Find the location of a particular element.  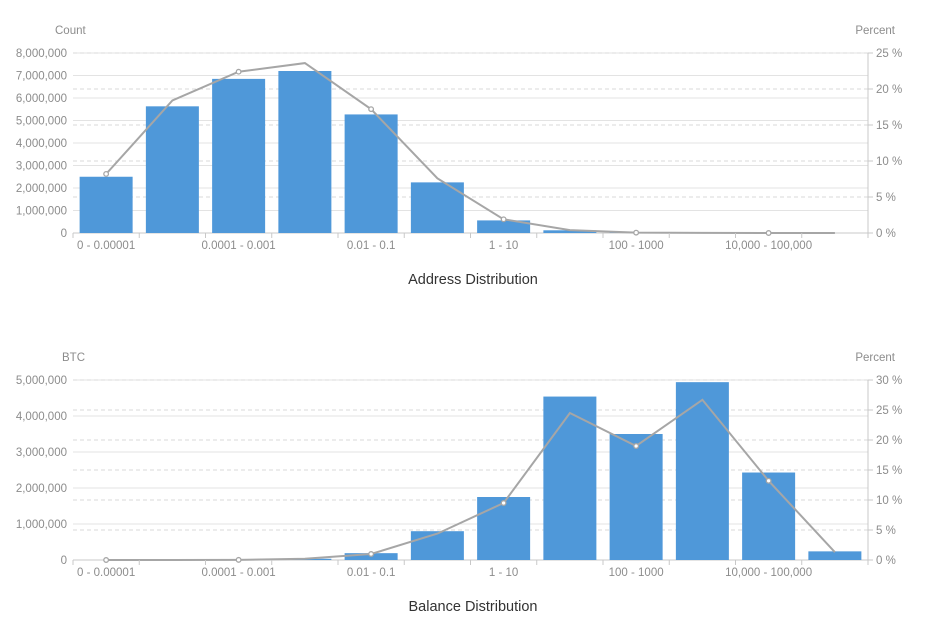

balance-right-tick-label: 20 % is located at coordinates (889, 441).